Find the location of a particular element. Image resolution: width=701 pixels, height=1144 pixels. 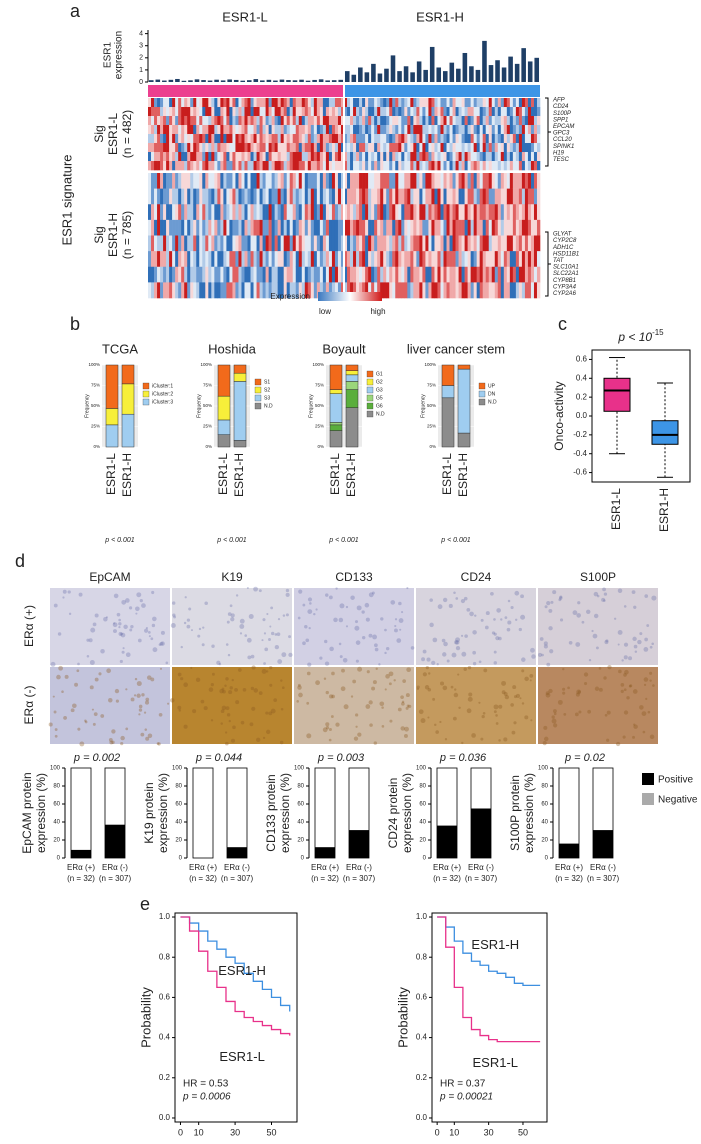

x-tick-label: ESR1-H is located at coordinates (664, 510).